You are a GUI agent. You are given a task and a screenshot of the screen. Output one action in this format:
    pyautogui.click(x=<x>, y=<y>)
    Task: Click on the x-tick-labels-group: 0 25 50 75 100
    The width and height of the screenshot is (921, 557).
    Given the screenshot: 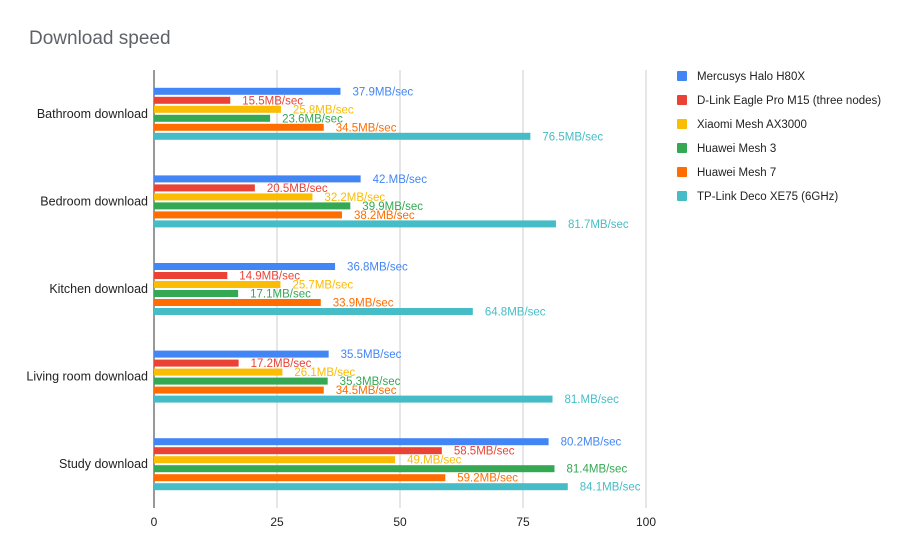 What is the action you would take?
    pyautogui.click(x=404, y=522)
    